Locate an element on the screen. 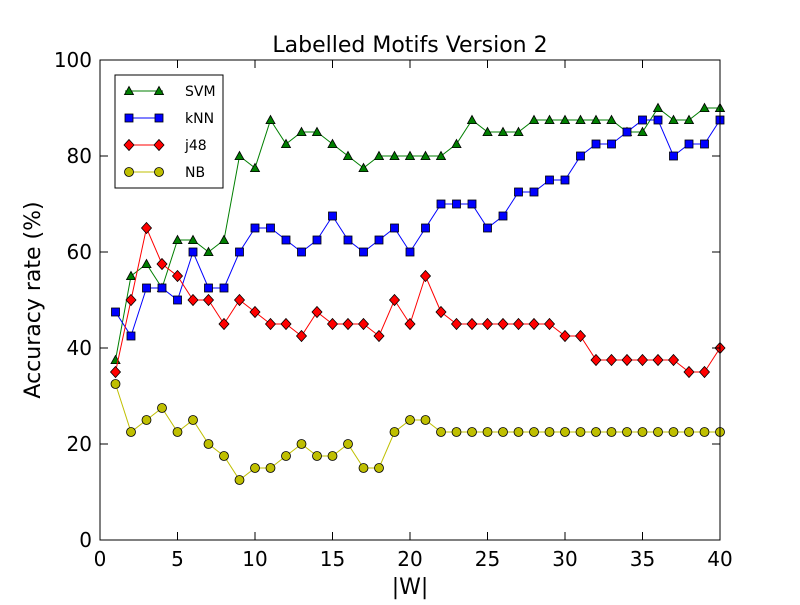 This screenshot has width=800, height=605. legend-marker-svm is located at coordinates (129, 90).